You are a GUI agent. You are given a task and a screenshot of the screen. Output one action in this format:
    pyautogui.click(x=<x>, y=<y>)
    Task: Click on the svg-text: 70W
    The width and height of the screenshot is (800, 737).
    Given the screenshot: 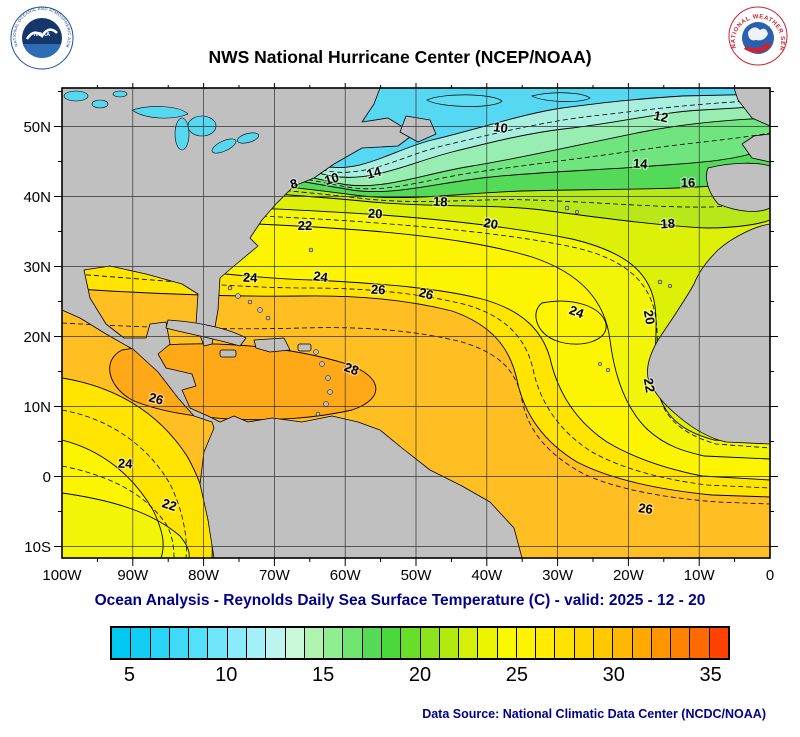 What is the action you would take?
    pyautogui.click(x=275, y=575)
    